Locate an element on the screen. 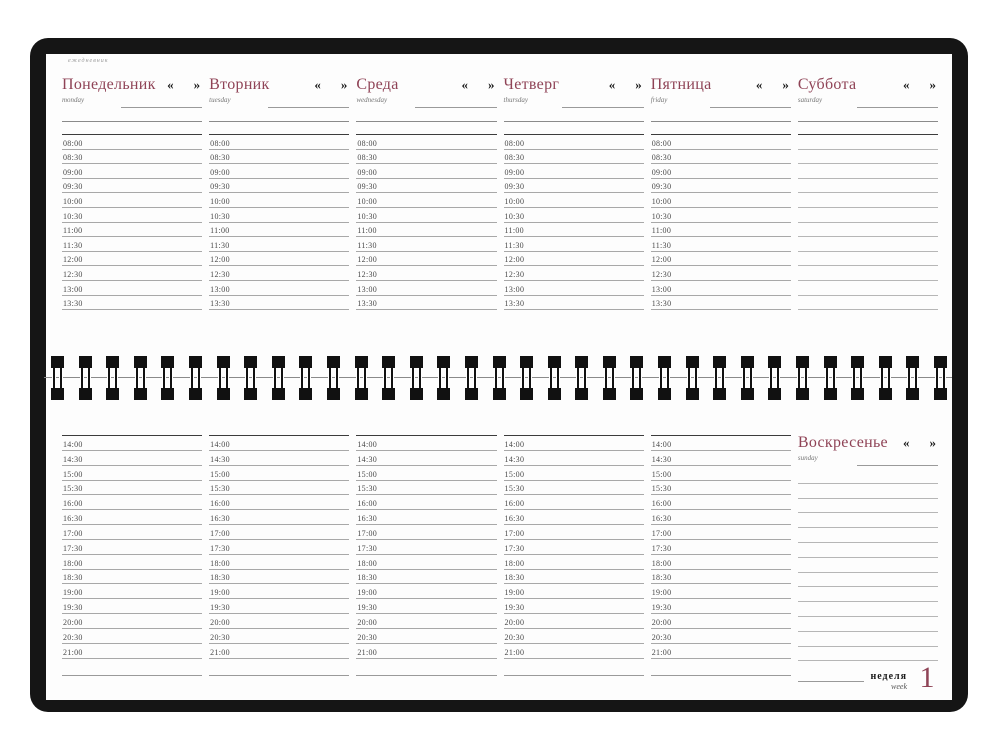 The image size is (1000, 750). time-label: 15:30 is located at coordinates (220, 489).